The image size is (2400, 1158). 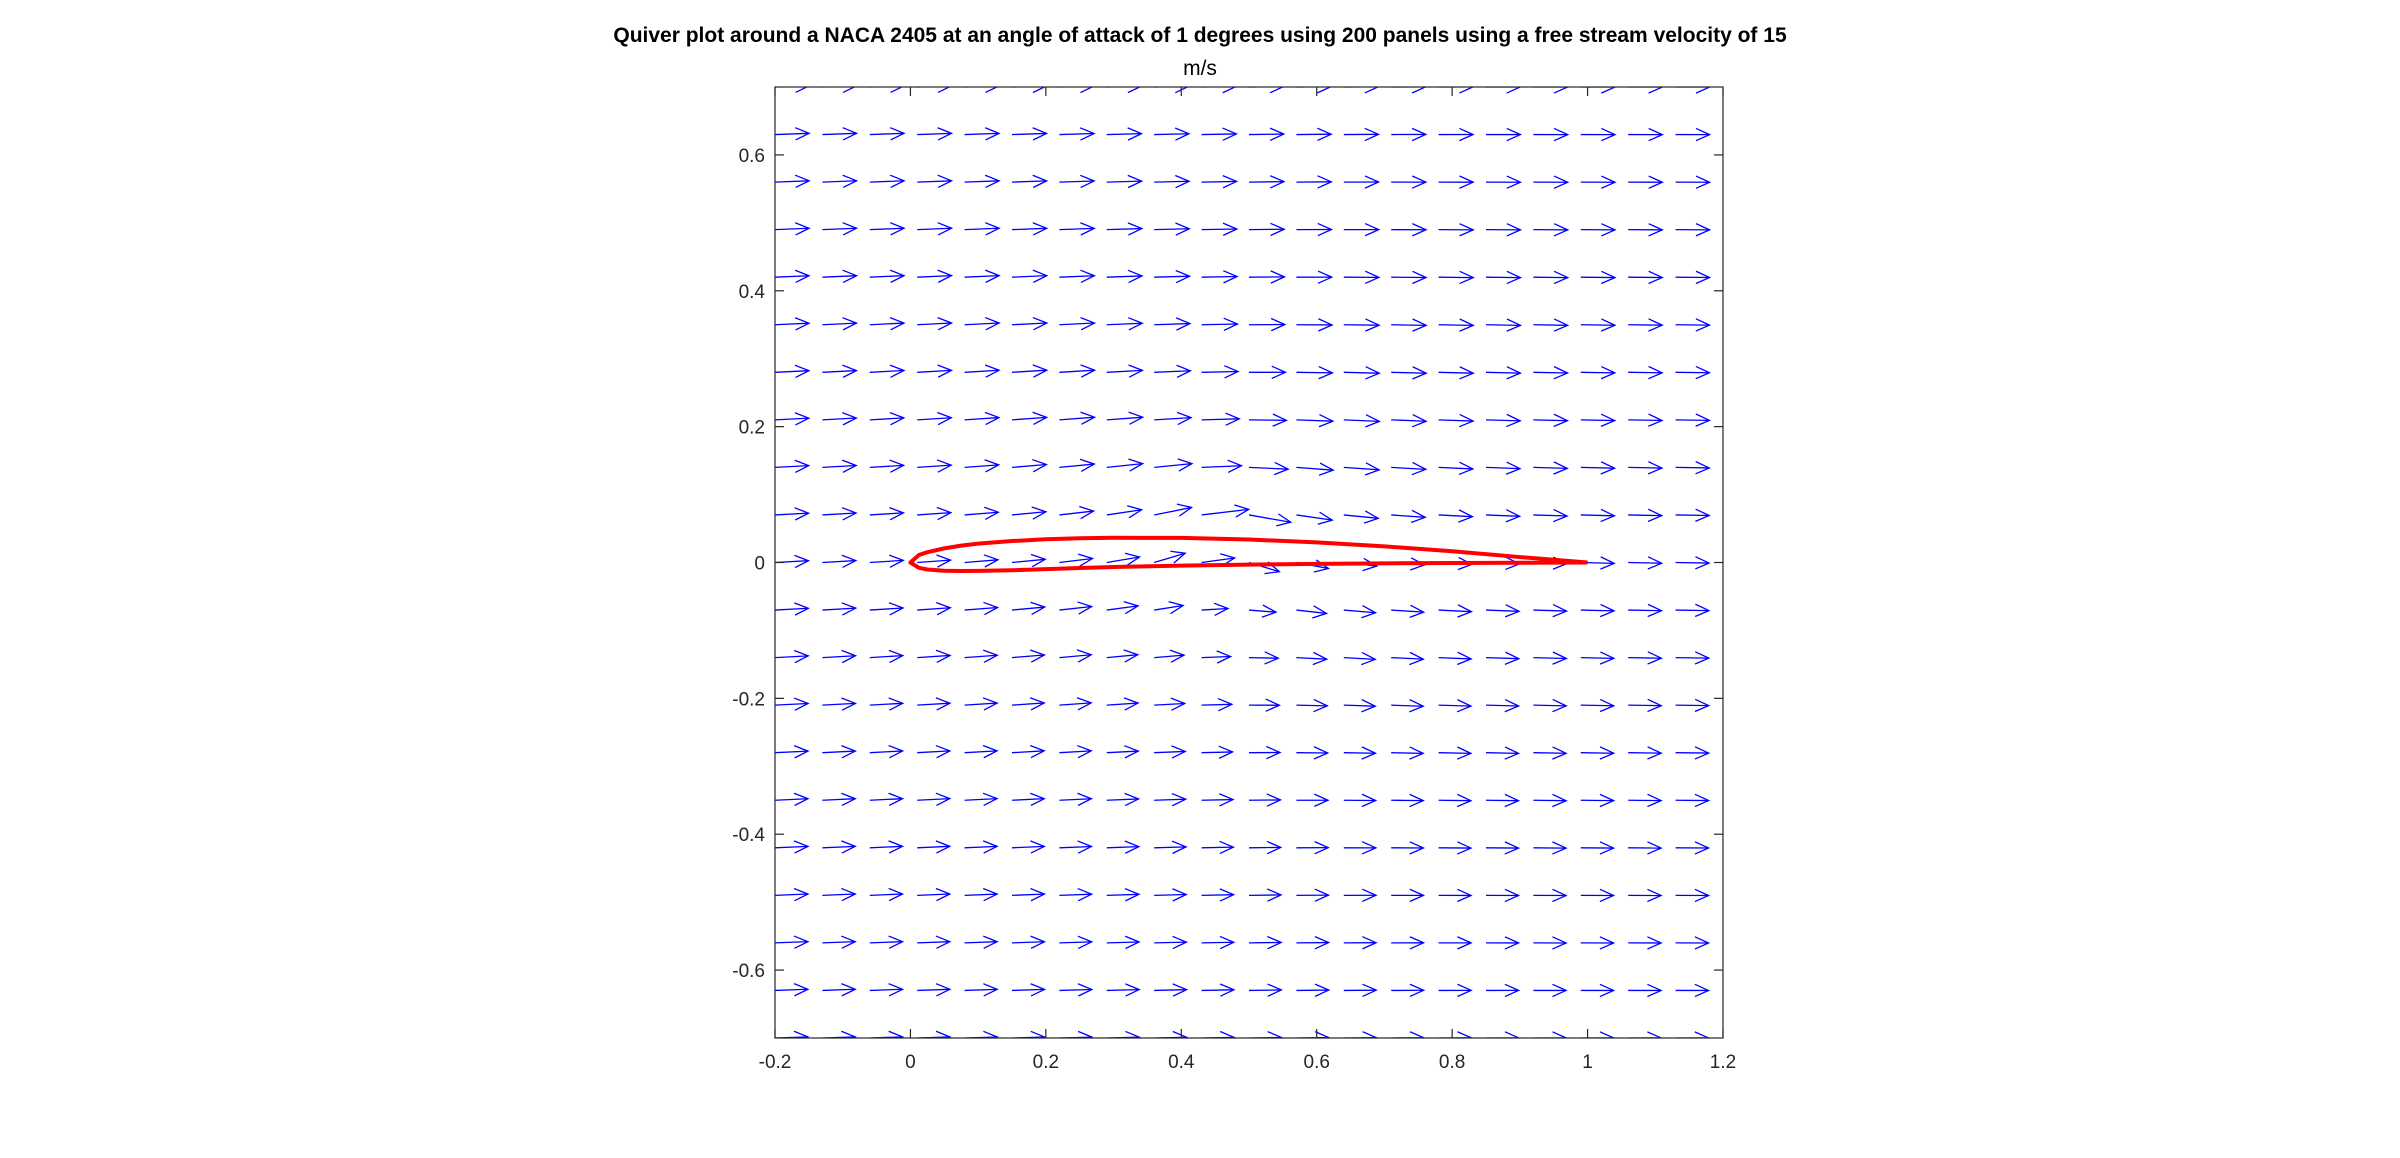 I want to click on airfoil-outline, so click(x=1248, y=554).